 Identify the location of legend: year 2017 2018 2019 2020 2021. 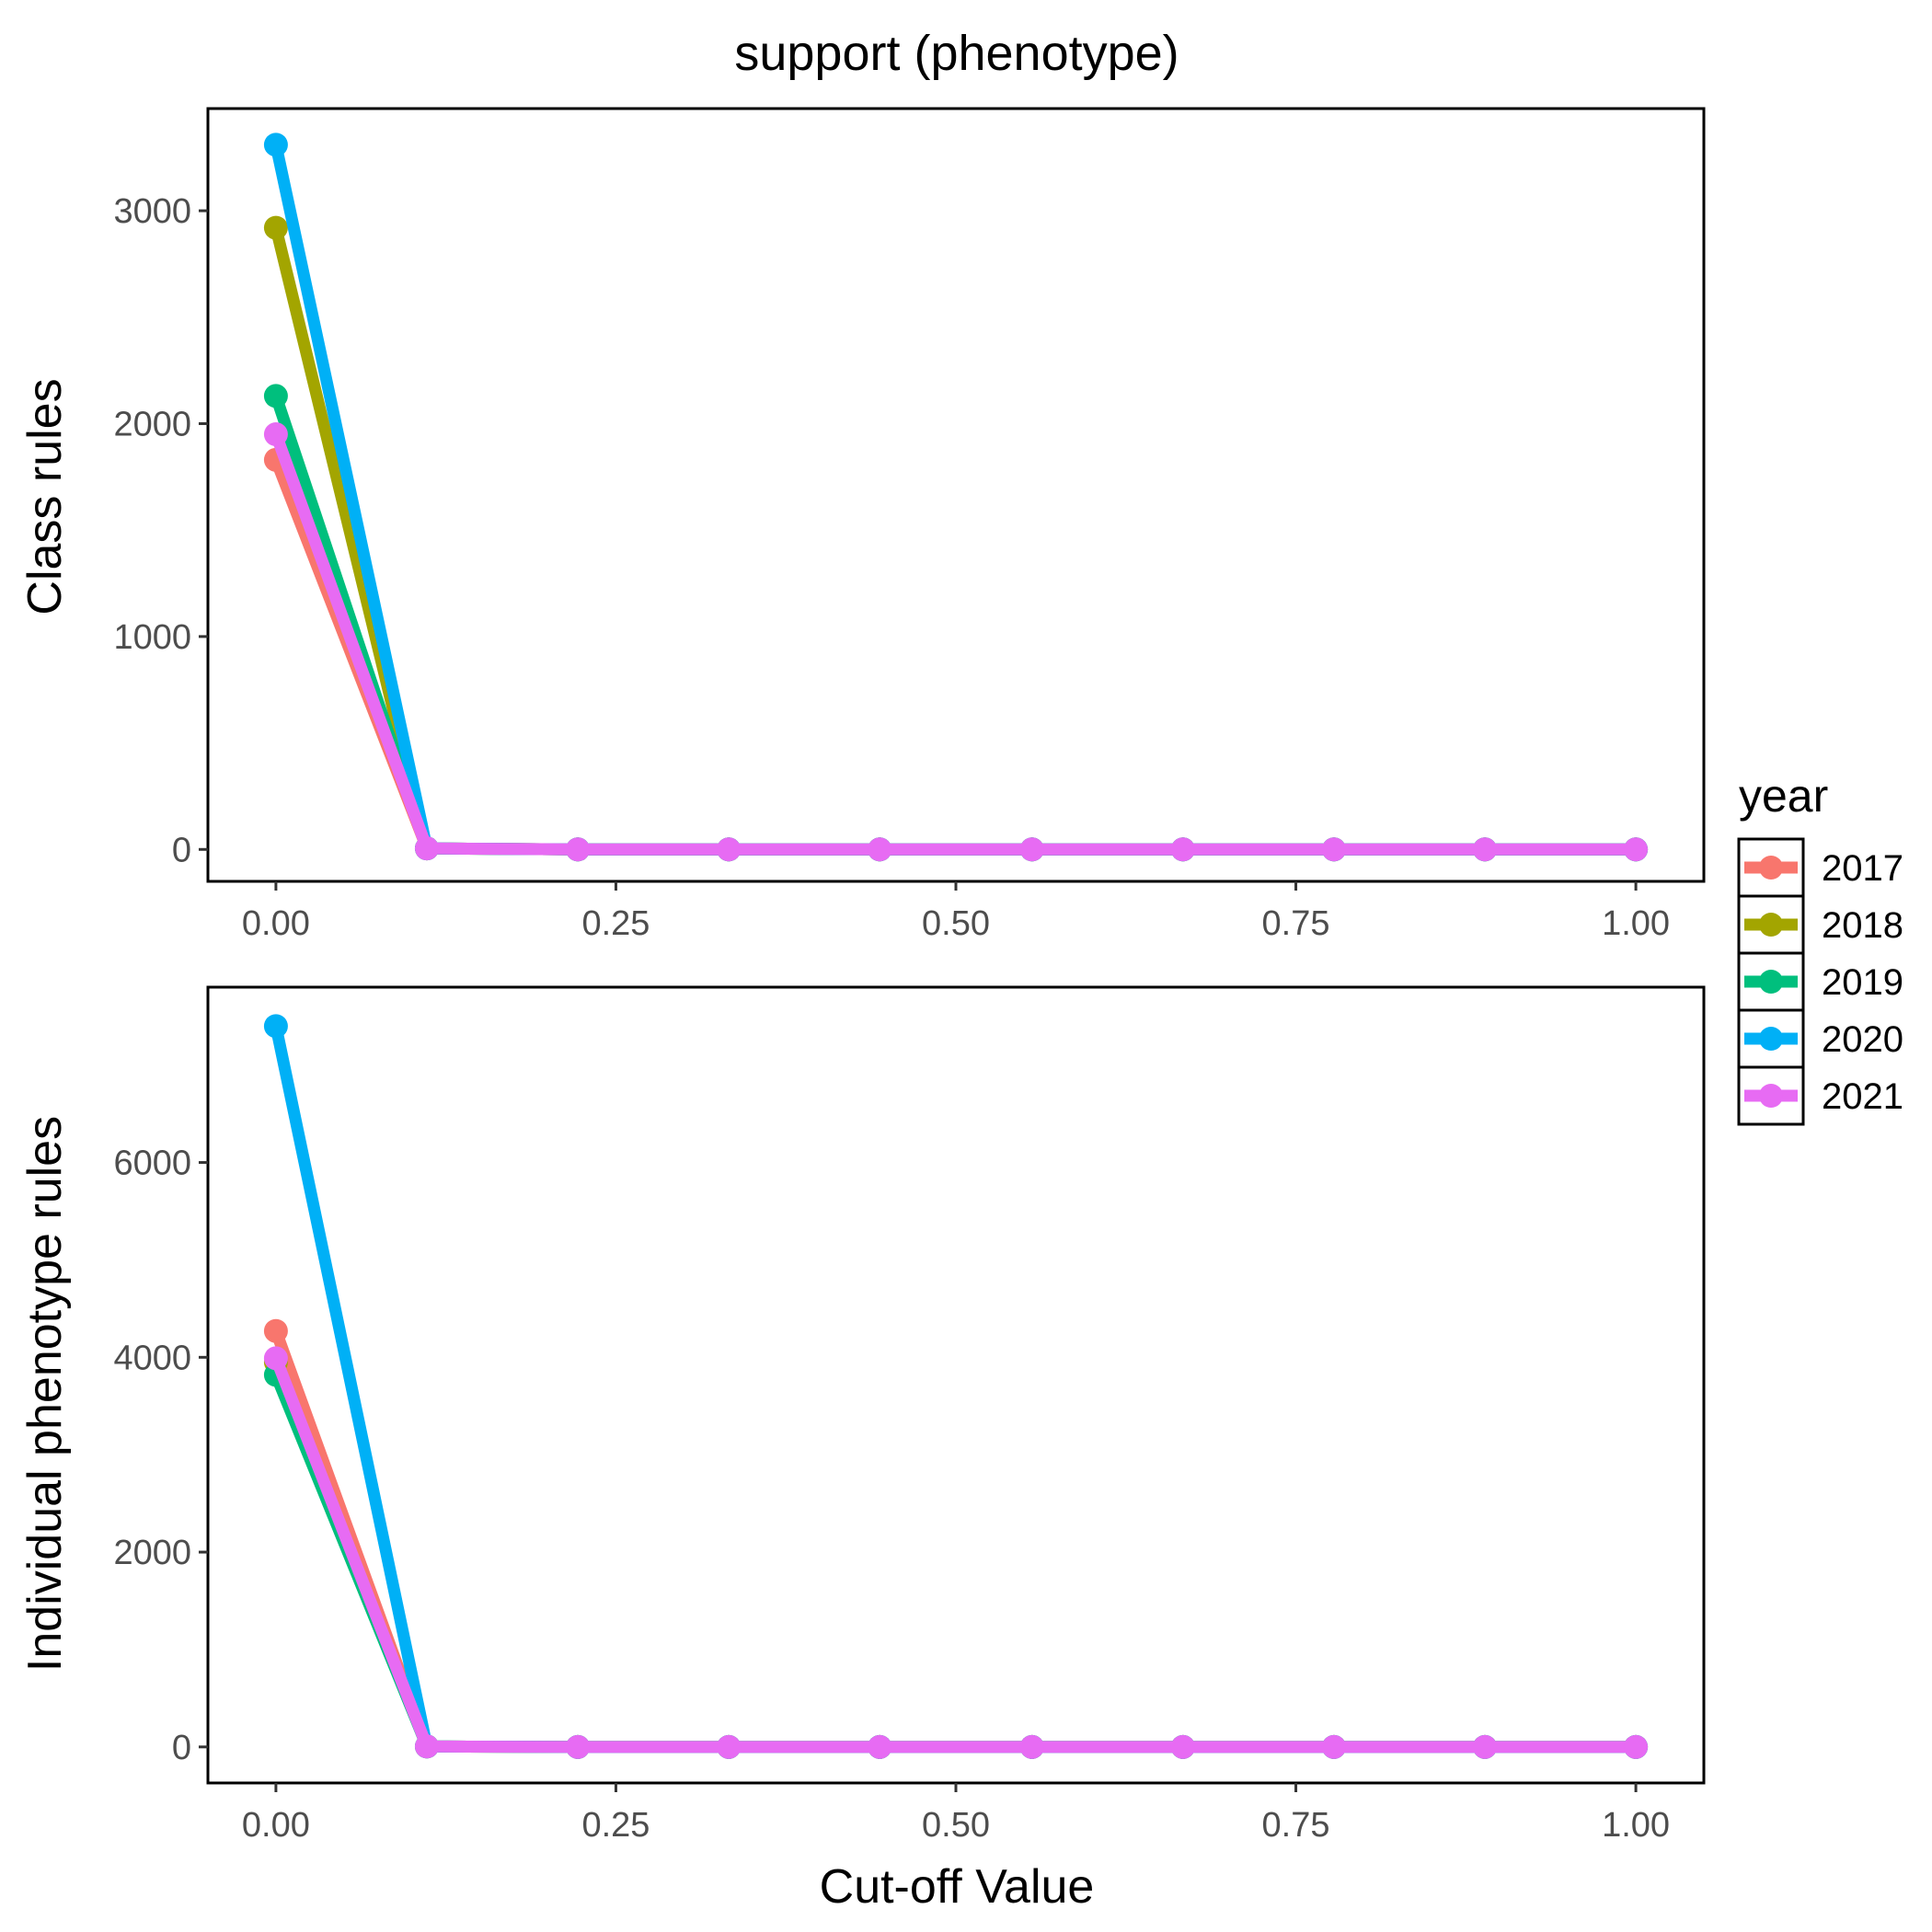
(1820, 948).